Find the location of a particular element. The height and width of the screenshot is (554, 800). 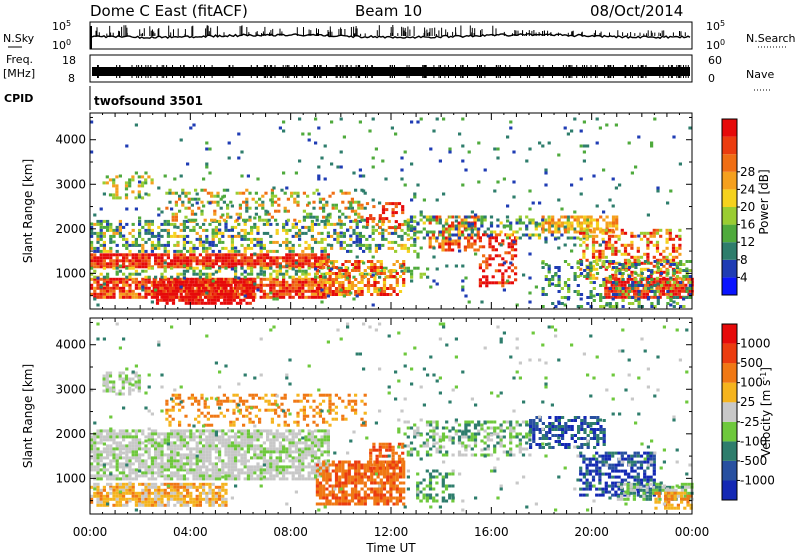

freq-tick-top: 18 is located at coordinates (69, 60).